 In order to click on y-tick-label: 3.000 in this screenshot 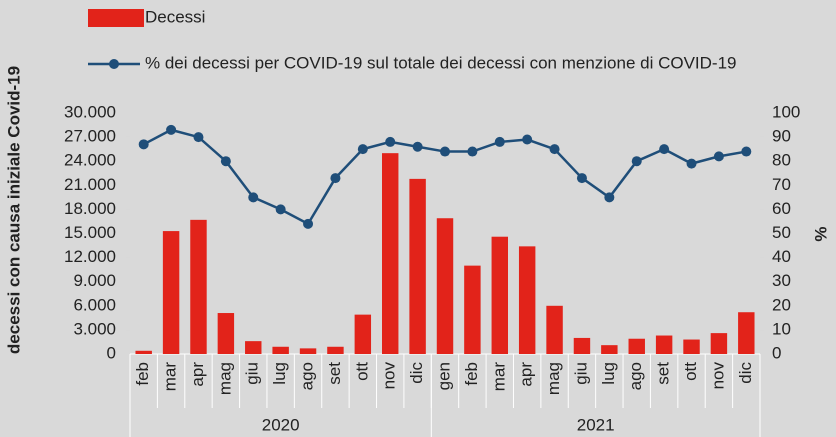, I will do `click(94, 328)`.